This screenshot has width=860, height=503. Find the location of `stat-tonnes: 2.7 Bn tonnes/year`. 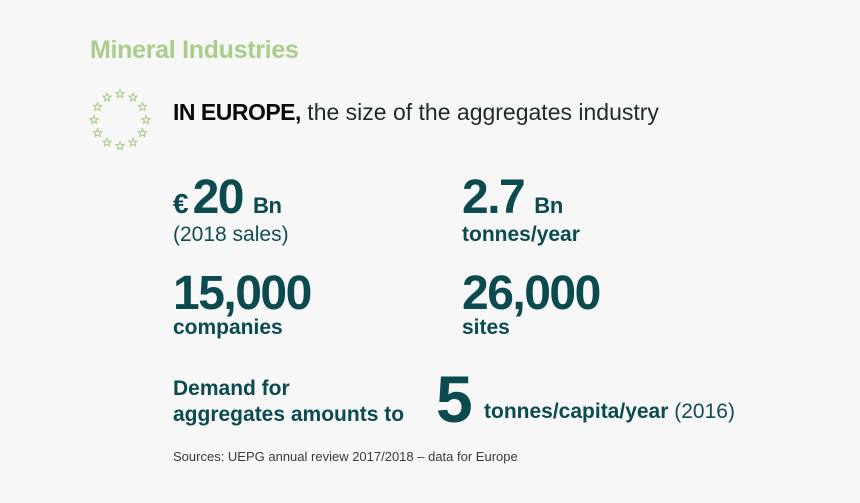

stat-tonnes: 2.7 Bn tonnes/year is located at coordinates (521, 210).